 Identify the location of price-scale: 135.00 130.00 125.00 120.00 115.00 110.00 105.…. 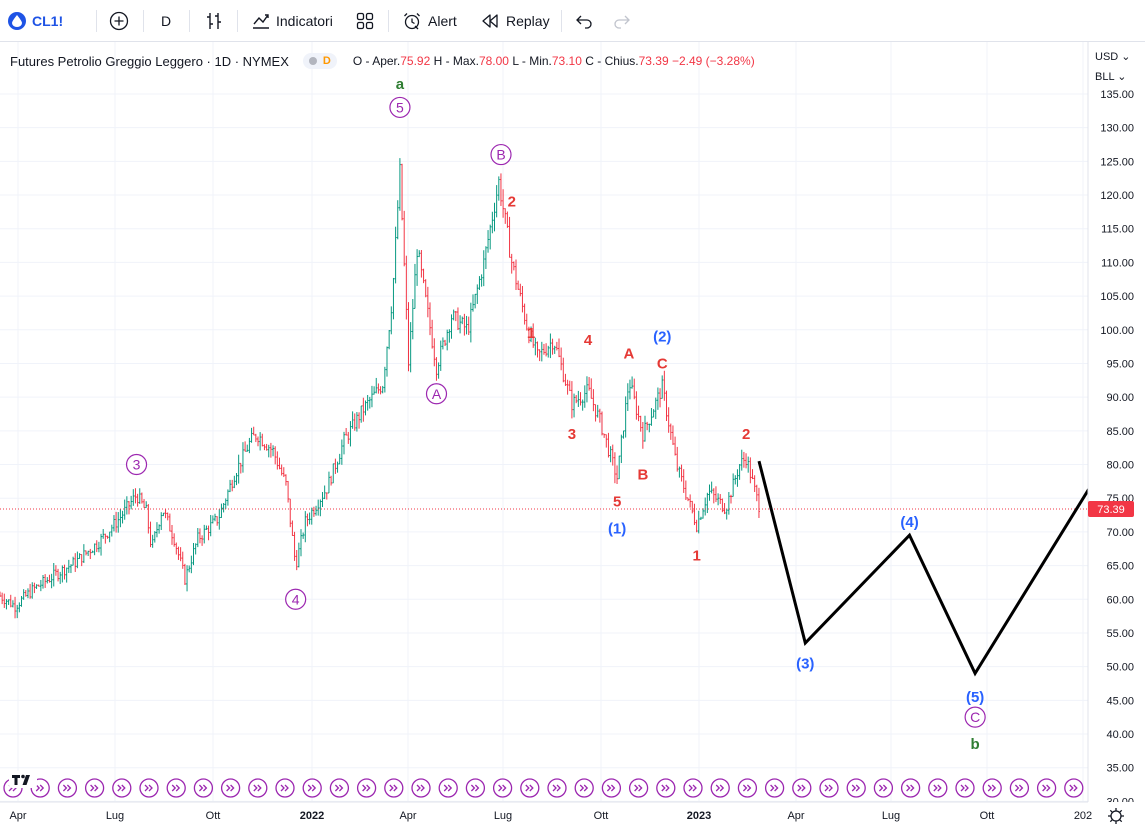
(1116, 425).